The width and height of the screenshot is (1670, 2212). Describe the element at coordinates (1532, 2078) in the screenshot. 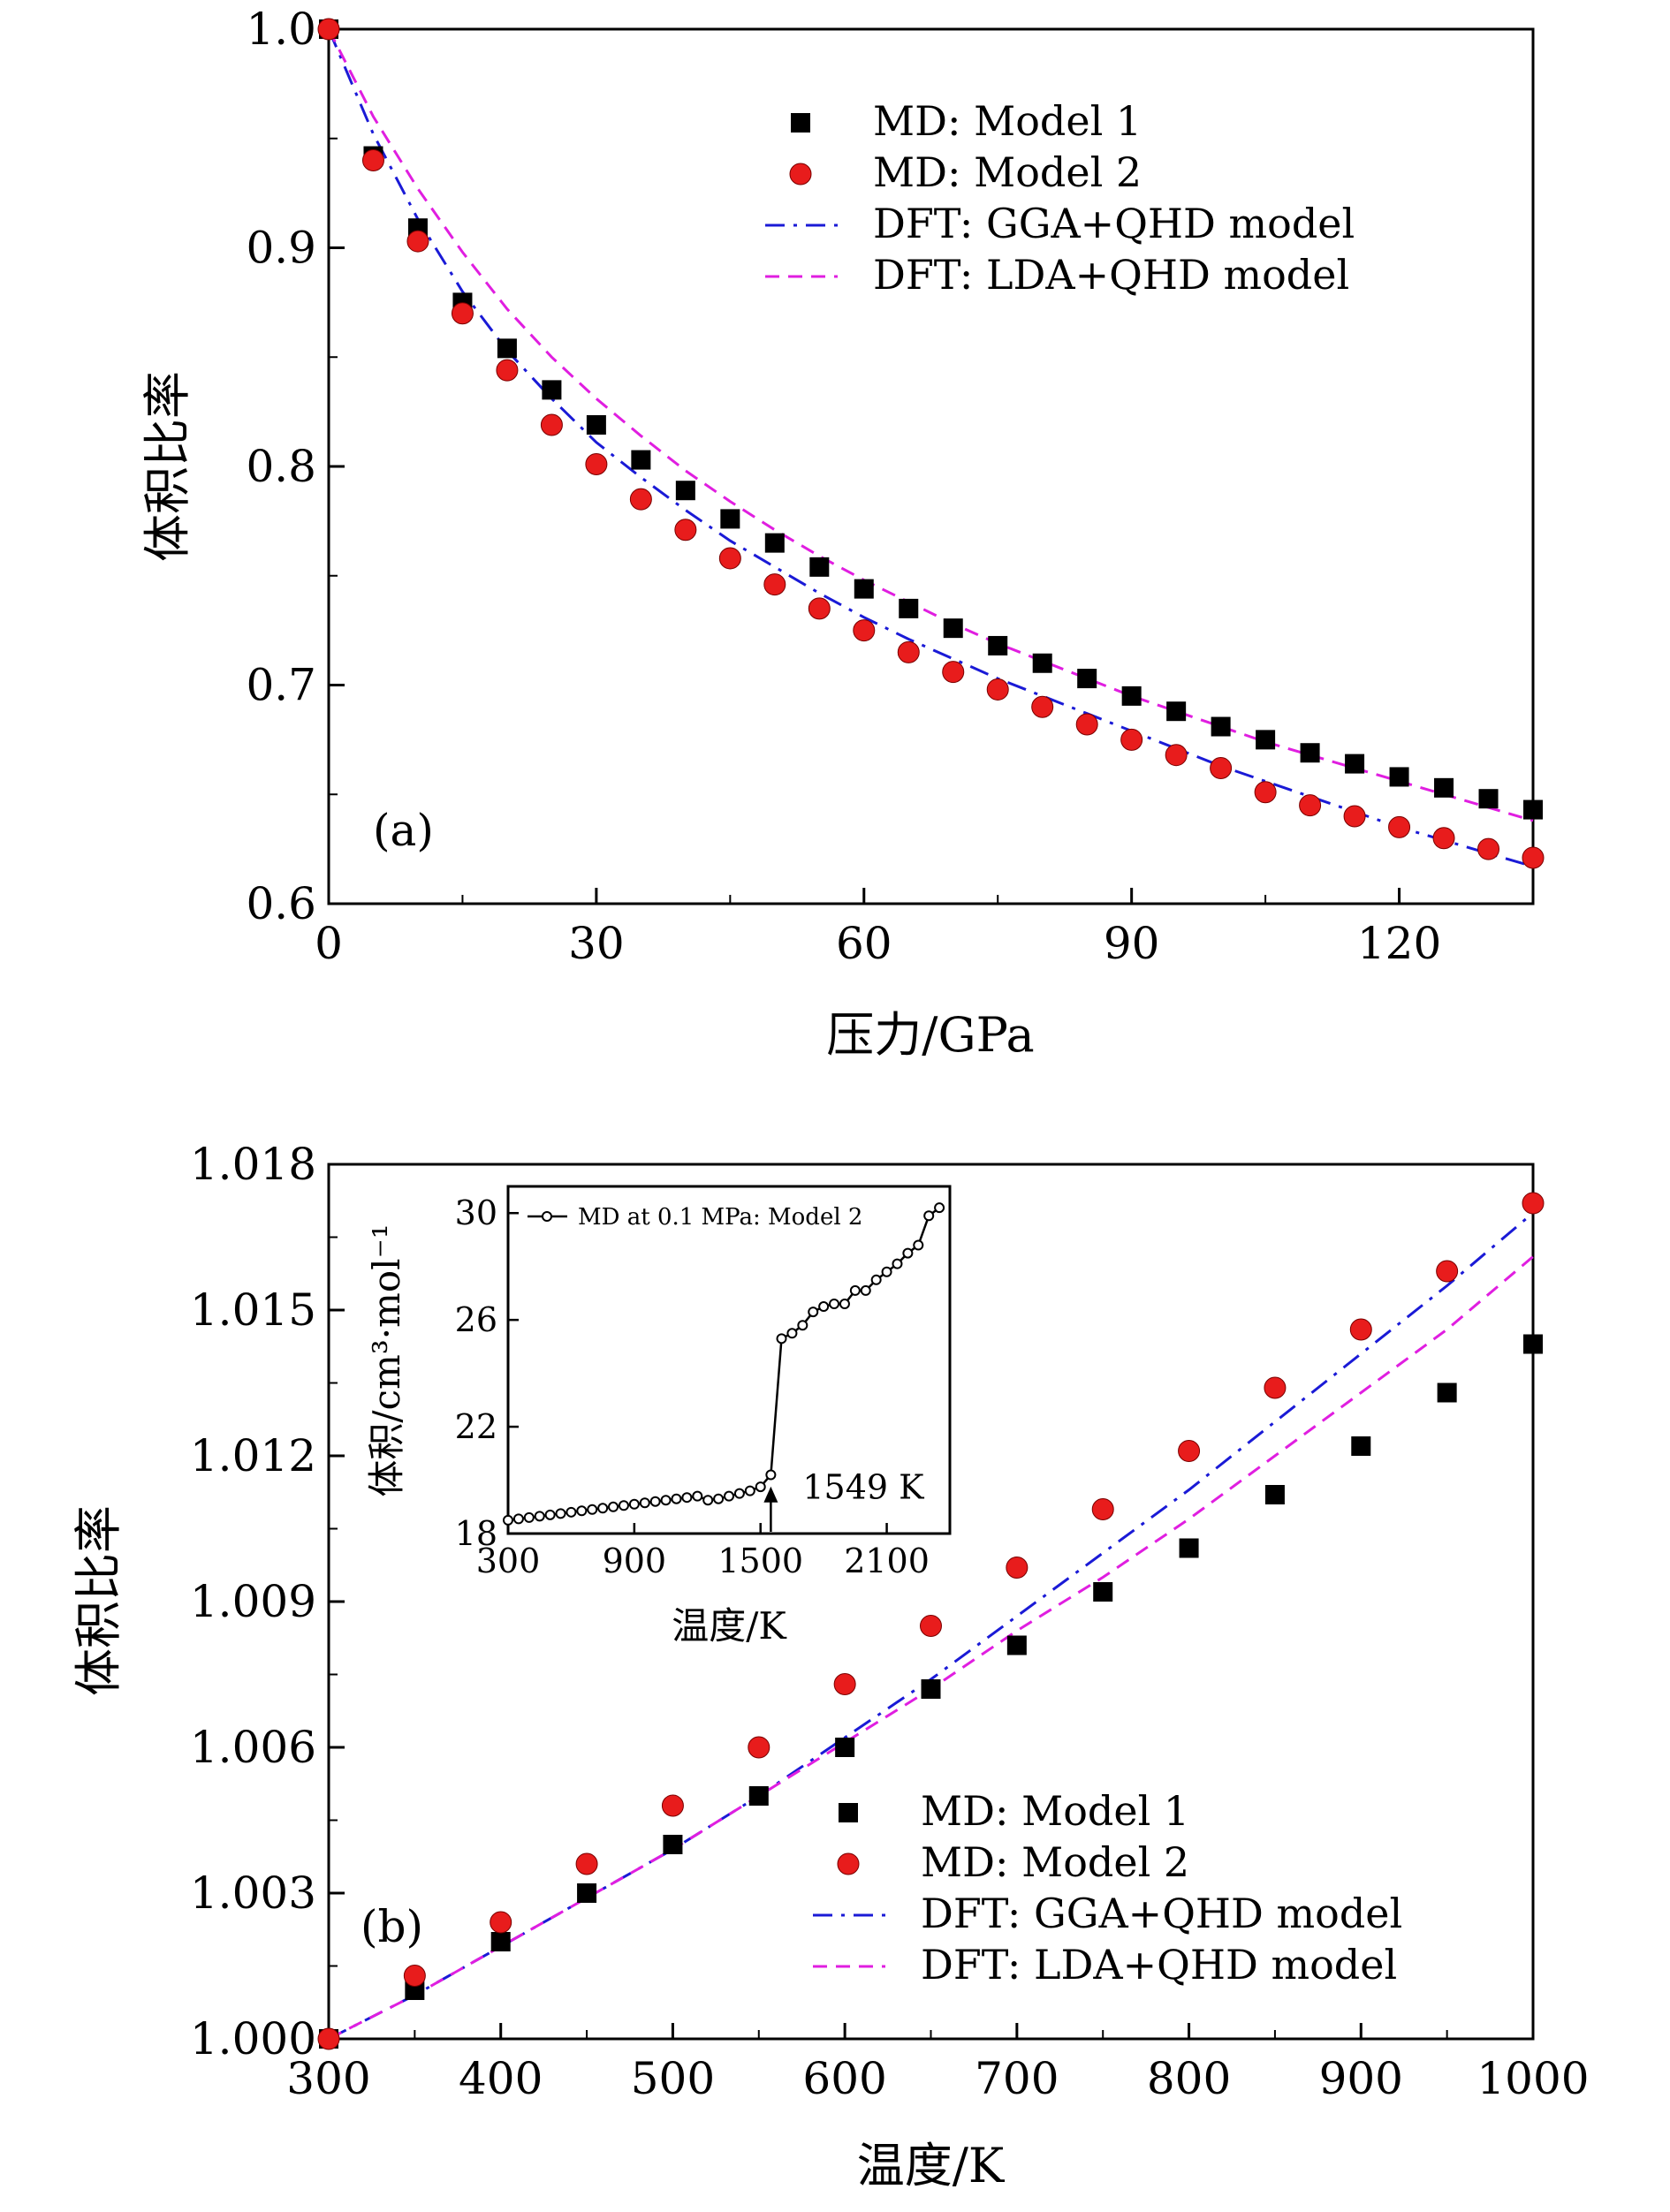

I see `b-x-tick-label-7: 1000` at that location.